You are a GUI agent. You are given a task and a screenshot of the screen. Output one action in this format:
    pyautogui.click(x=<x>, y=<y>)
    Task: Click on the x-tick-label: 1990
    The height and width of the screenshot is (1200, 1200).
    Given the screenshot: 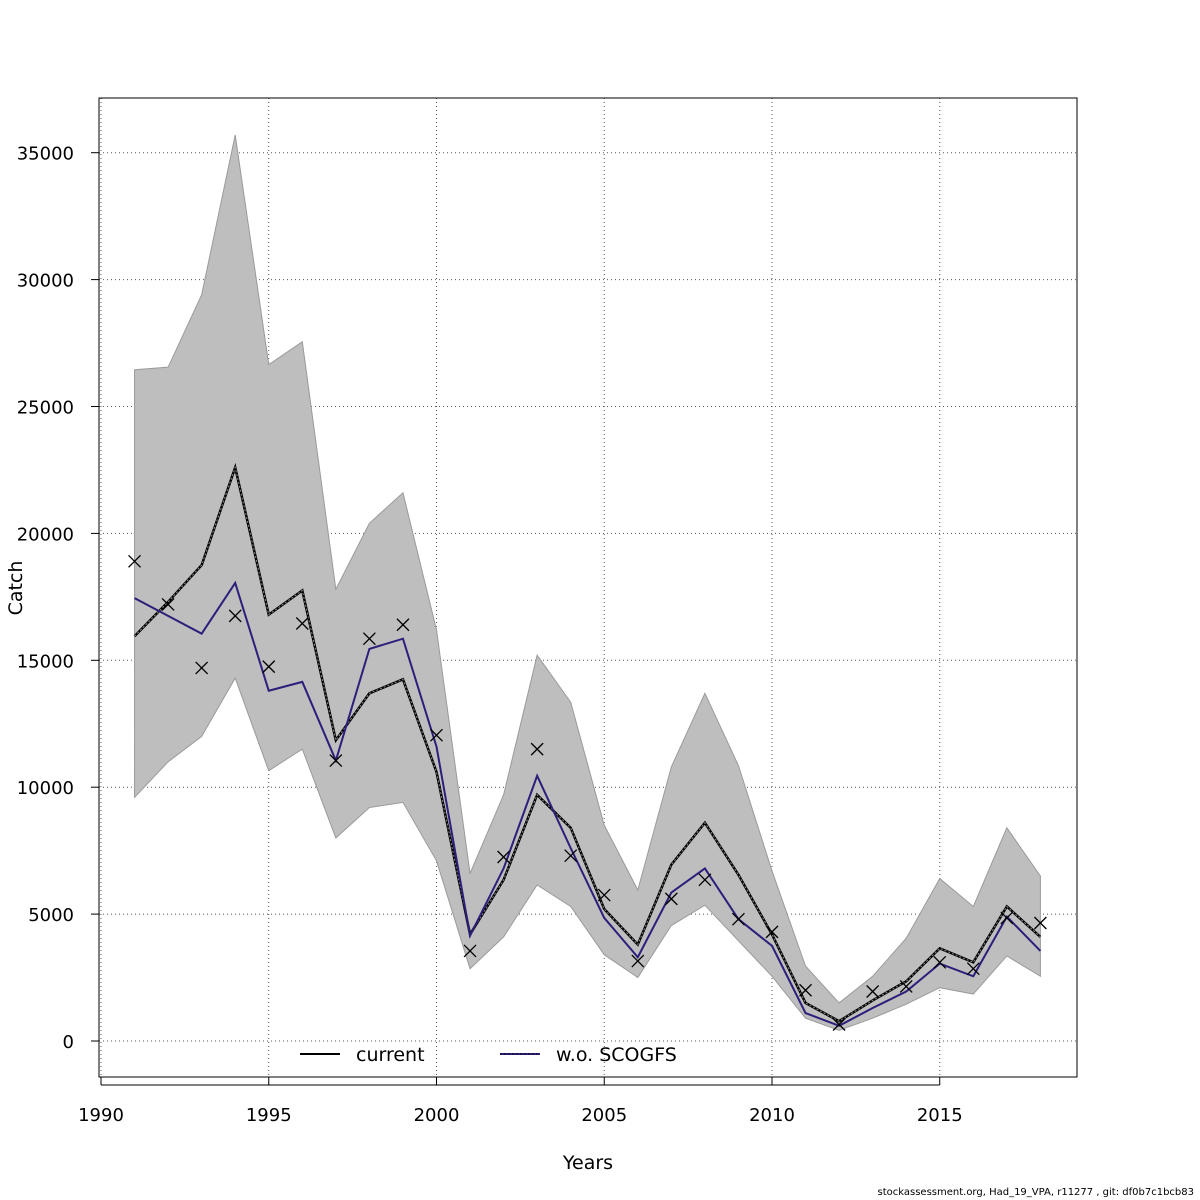 What is the action you would take?
    pyautogui.click(x=101, y=1115)
    